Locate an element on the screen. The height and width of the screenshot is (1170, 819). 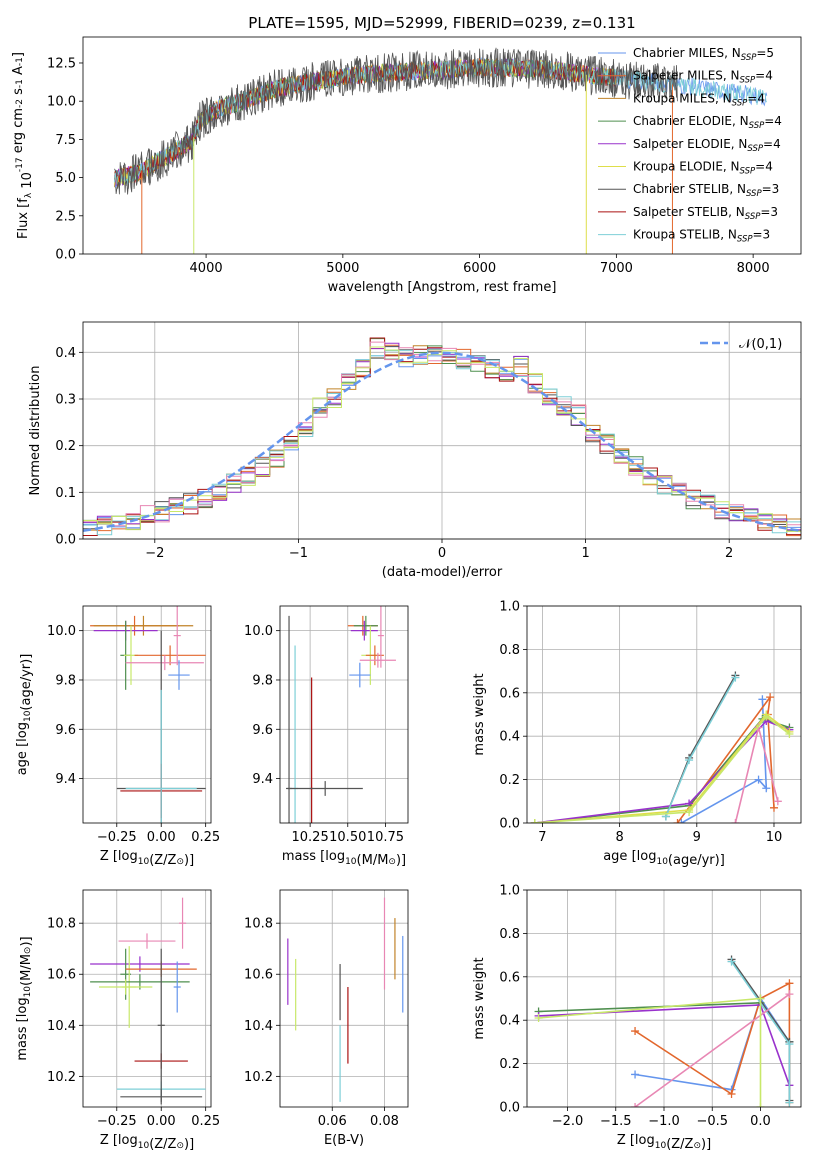
y-axis-label: Normed distribution is located at coordinates (35, 431).